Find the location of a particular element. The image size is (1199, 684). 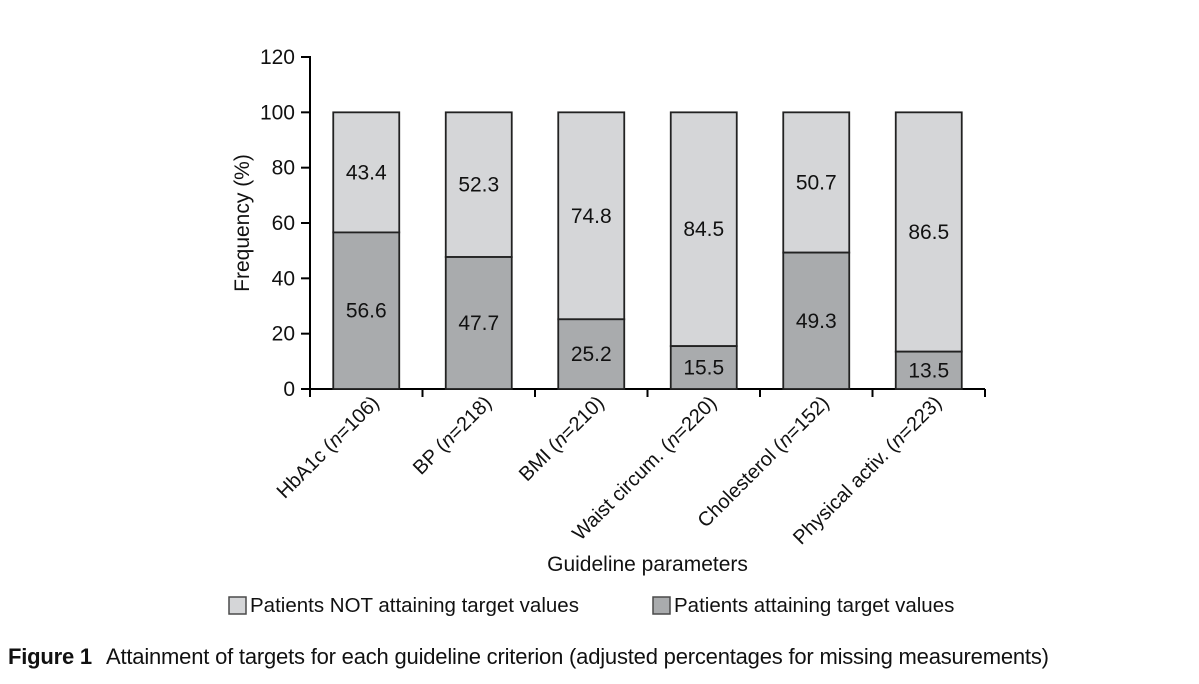

x-category-label-name: HbA1c ( is located at coordinates (306, 469).